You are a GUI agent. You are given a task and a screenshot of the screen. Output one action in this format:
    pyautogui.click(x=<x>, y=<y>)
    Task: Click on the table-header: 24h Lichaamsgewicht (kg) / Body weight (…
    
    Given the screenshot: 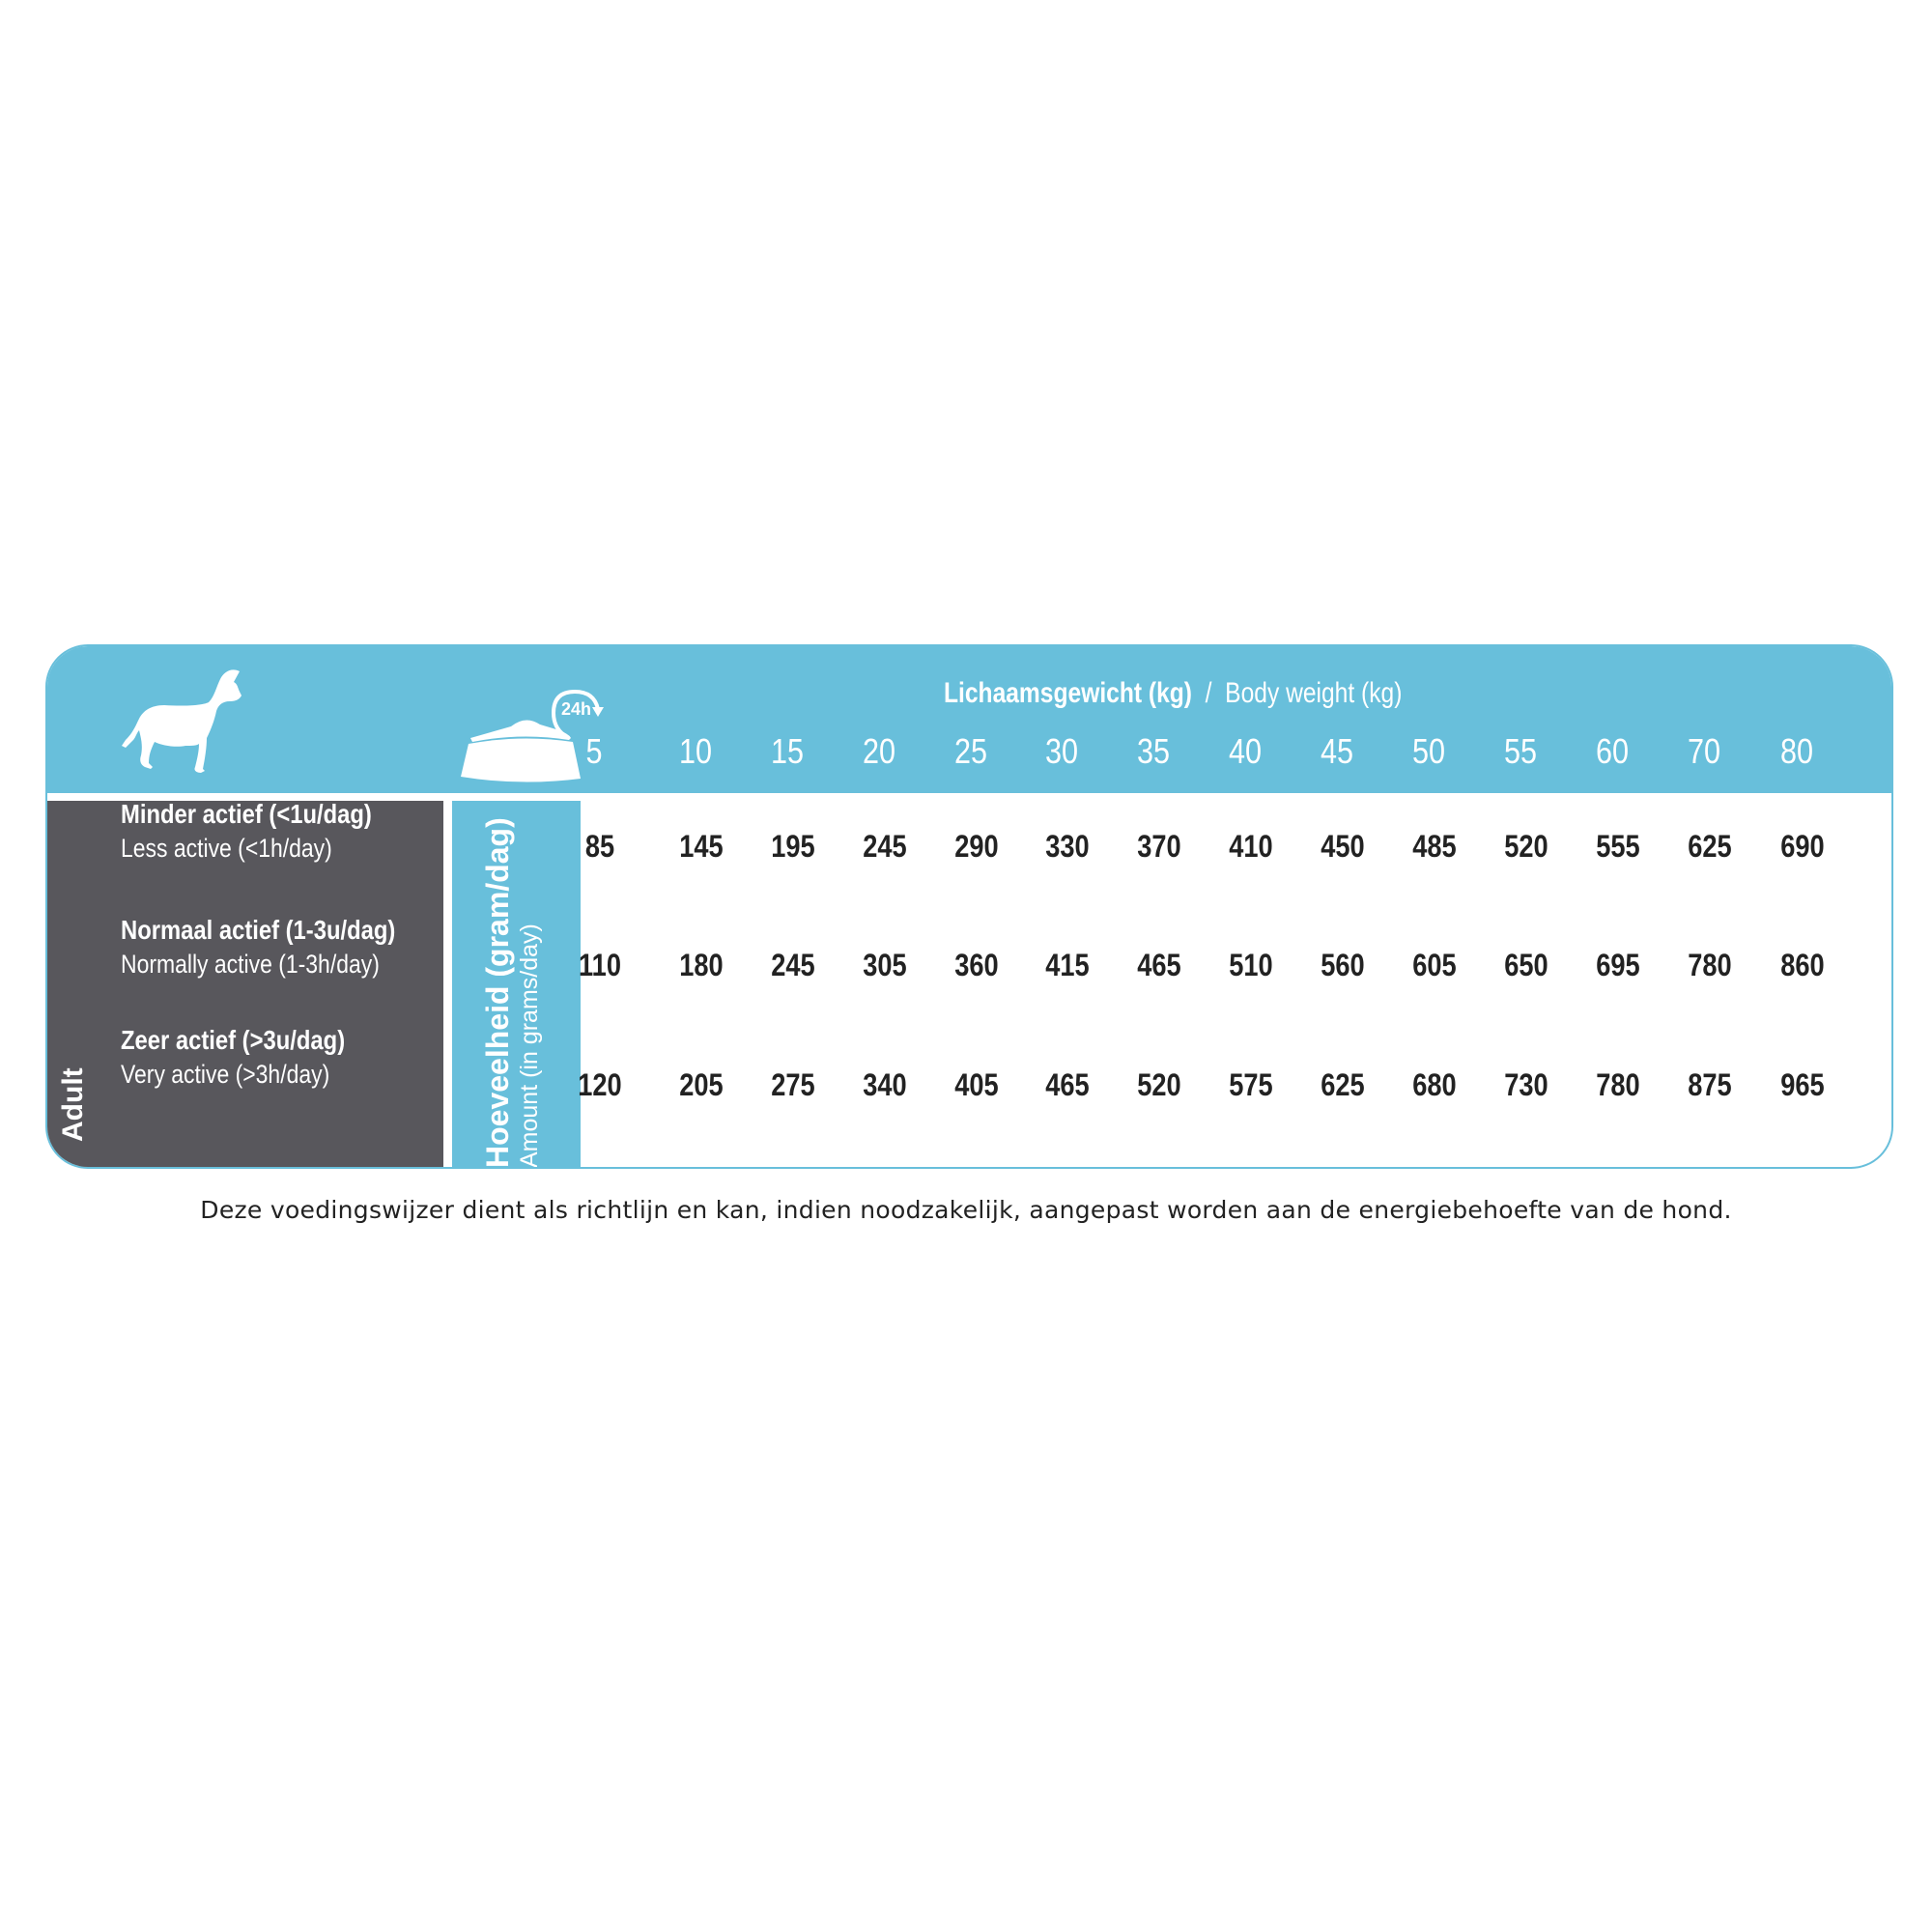 What is the action you would take?
    pyautogui.click(x=969, y=719)
    